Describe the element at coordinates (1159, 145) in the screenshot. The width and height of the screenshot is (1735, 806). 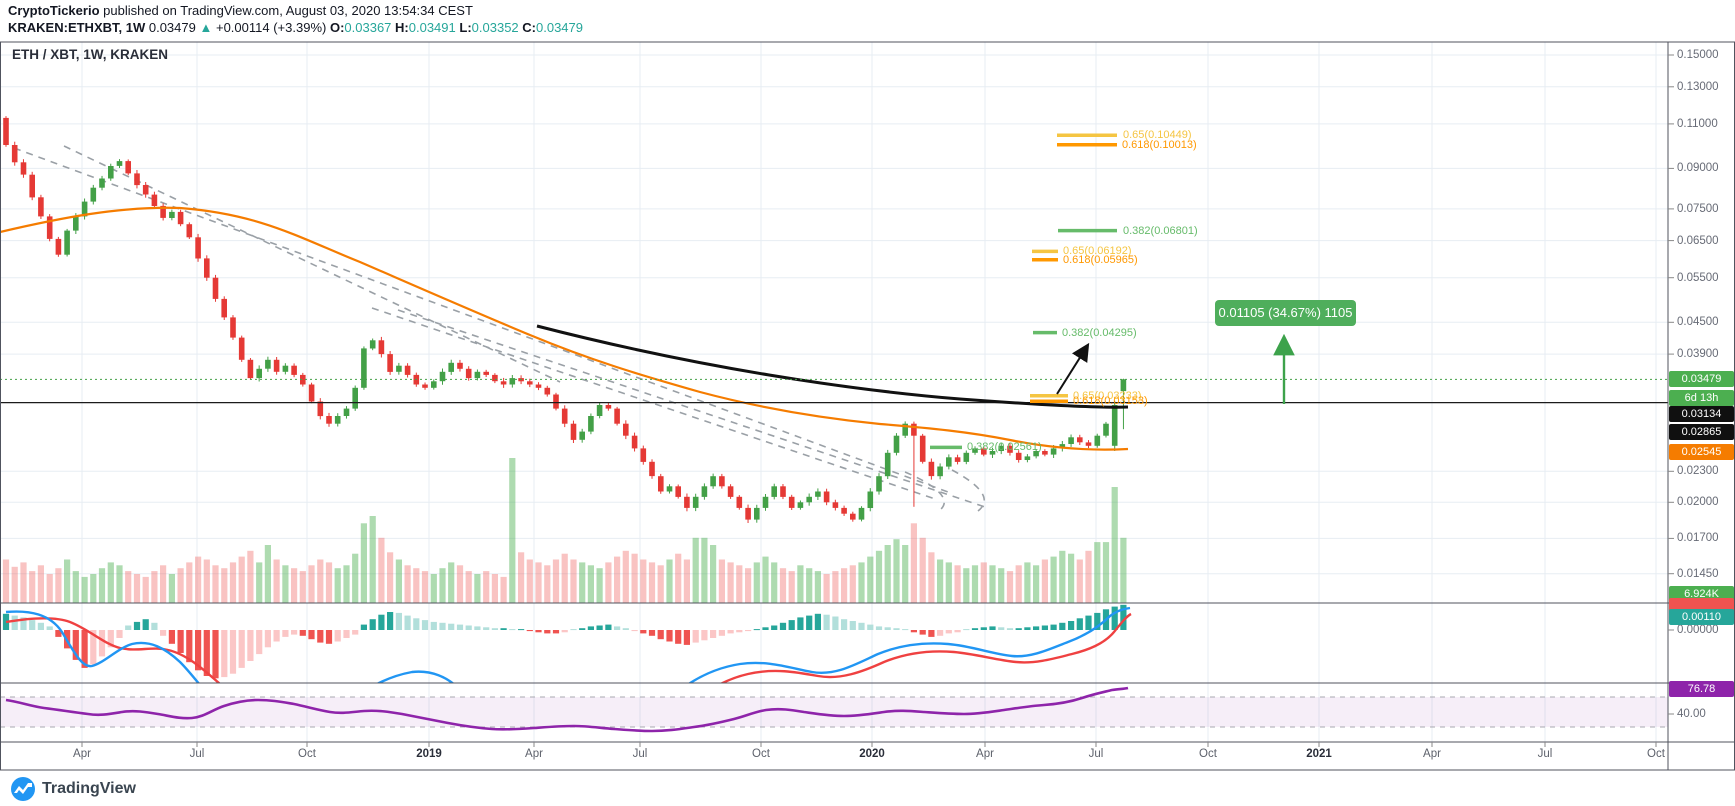
I see `fib-level-label: 0.618(0.10013)` at that location.